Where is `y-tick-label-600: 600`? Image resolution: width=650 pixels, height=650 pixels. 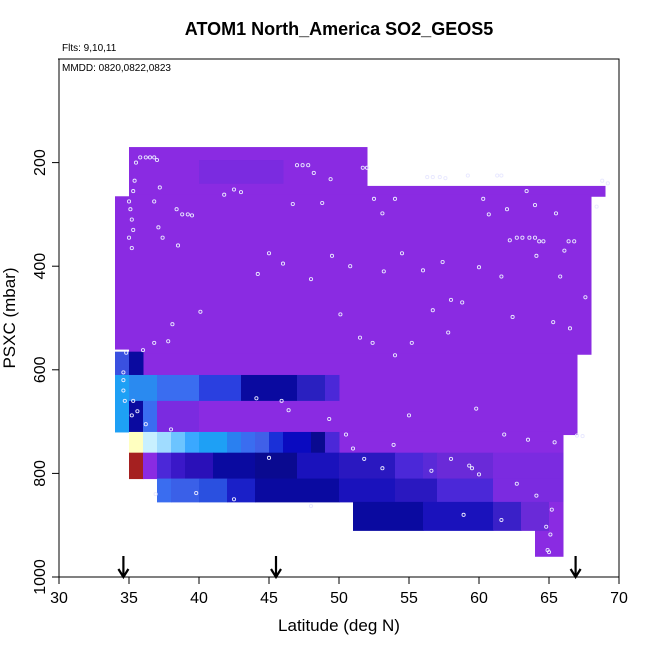 y-tick-label-600: 600 is located at coordinates (40, 369).